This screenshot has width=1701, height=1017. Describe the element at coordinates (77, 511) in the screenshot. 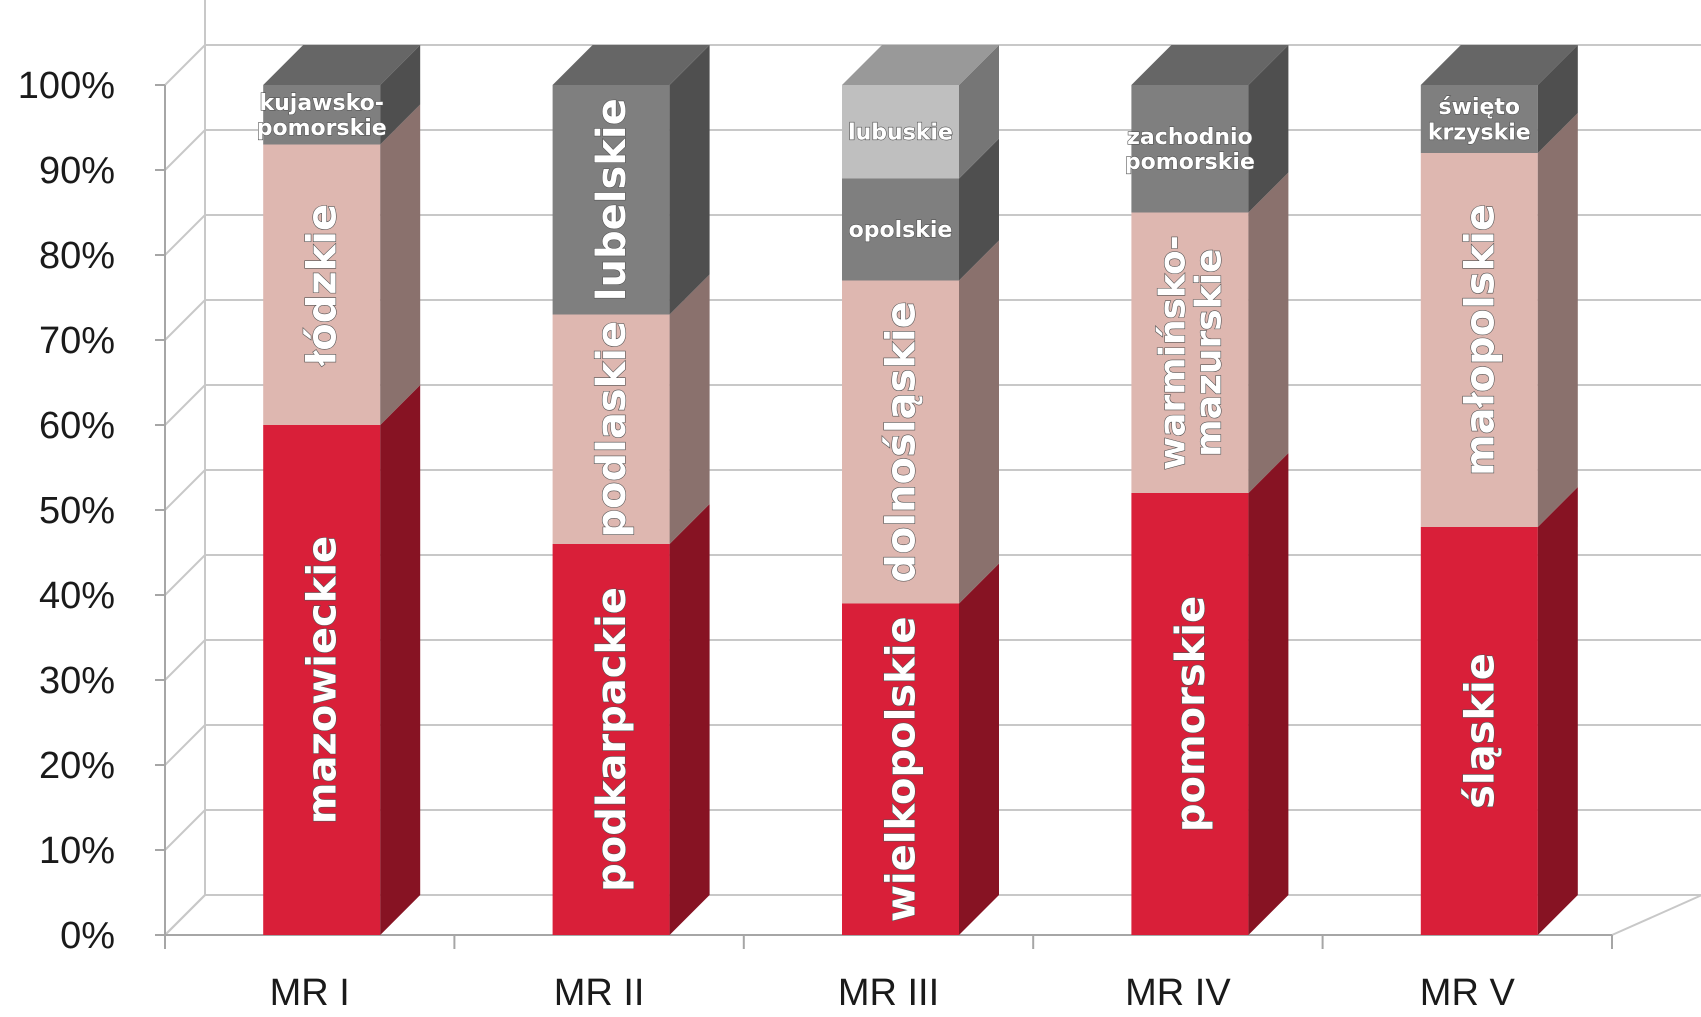

I see `y-tick-label: 50%` at that location.